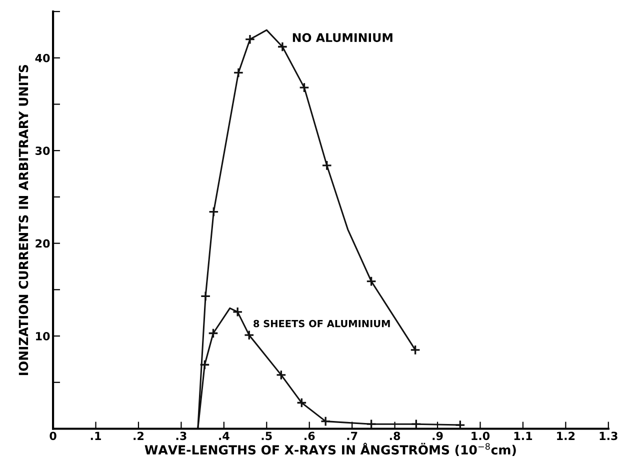 This screenshot has width=624, height=461. Describe the element at coordinates (43, 243) in the screenshot. I see `y-tick-label: 20` at that location.